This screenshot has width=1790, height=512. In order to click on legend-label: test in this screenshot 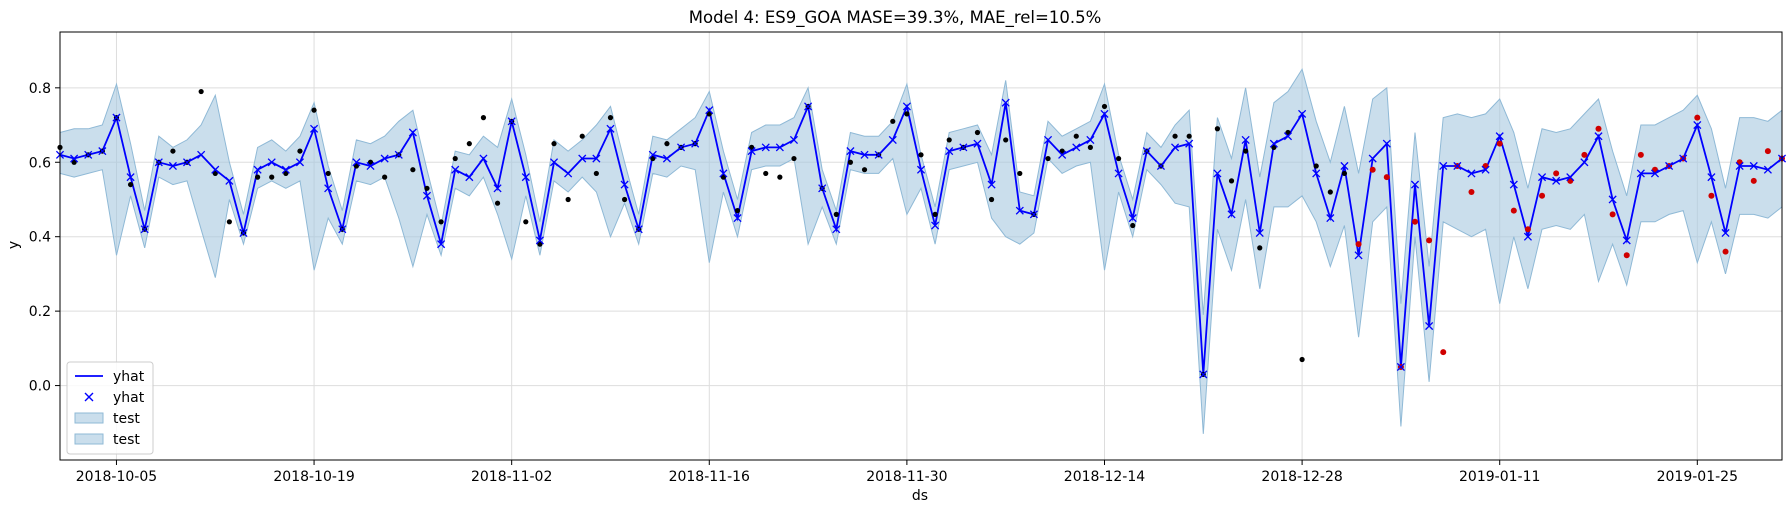, I will do `click(126, 440)`.